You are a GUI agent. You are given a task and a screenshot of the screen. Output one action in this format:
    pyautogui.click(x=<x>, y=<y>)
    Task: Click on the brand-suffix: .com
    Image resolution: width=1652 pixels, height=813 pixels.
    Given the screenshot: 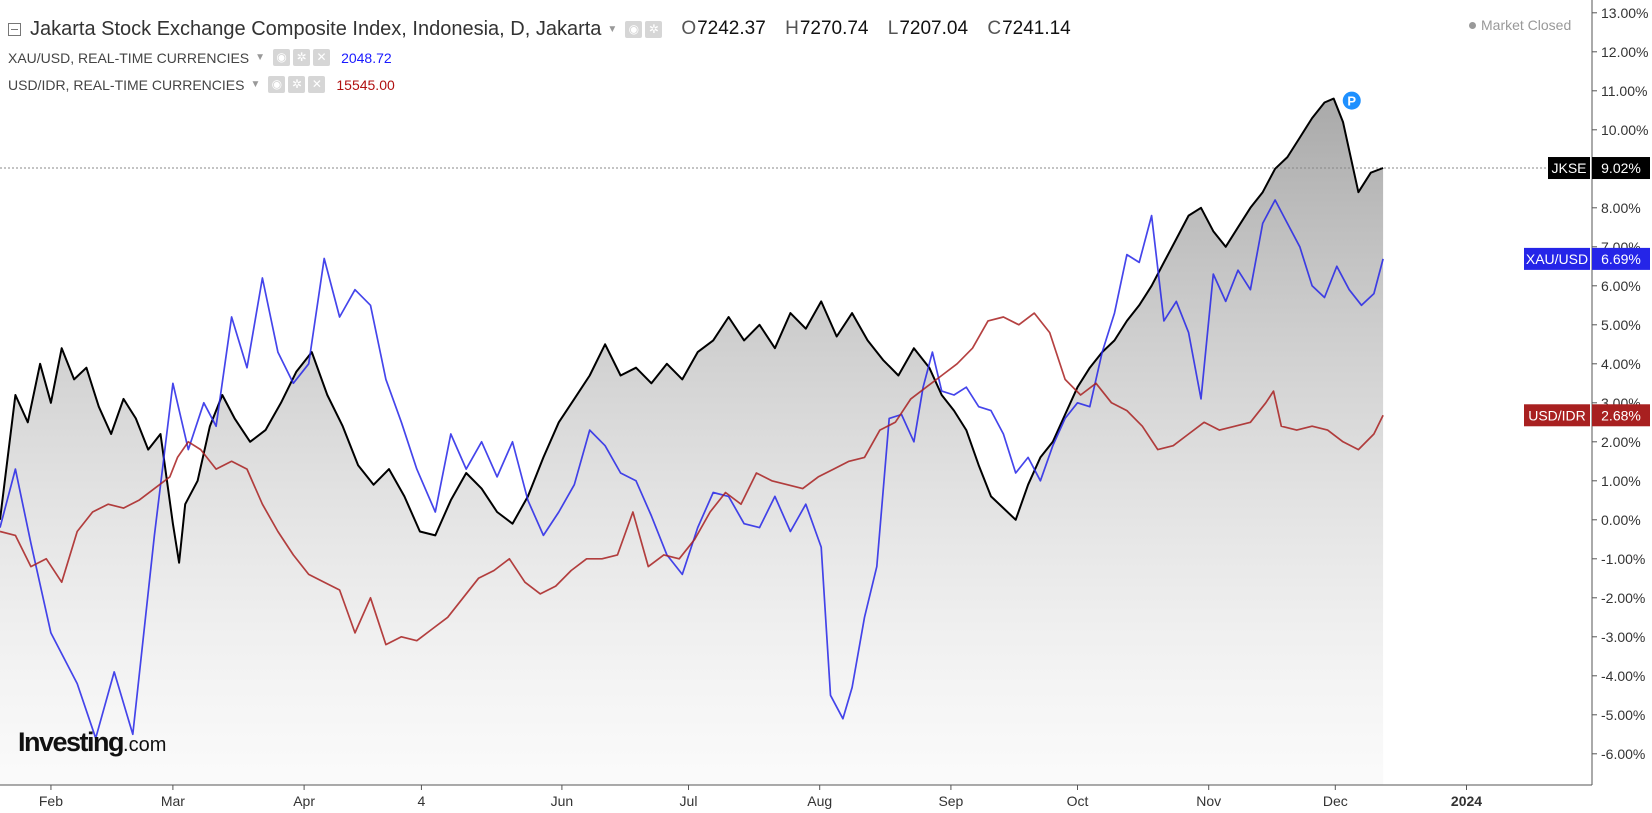 What is the action you would take?
    pyautogui.click(x=145, y=745)
    